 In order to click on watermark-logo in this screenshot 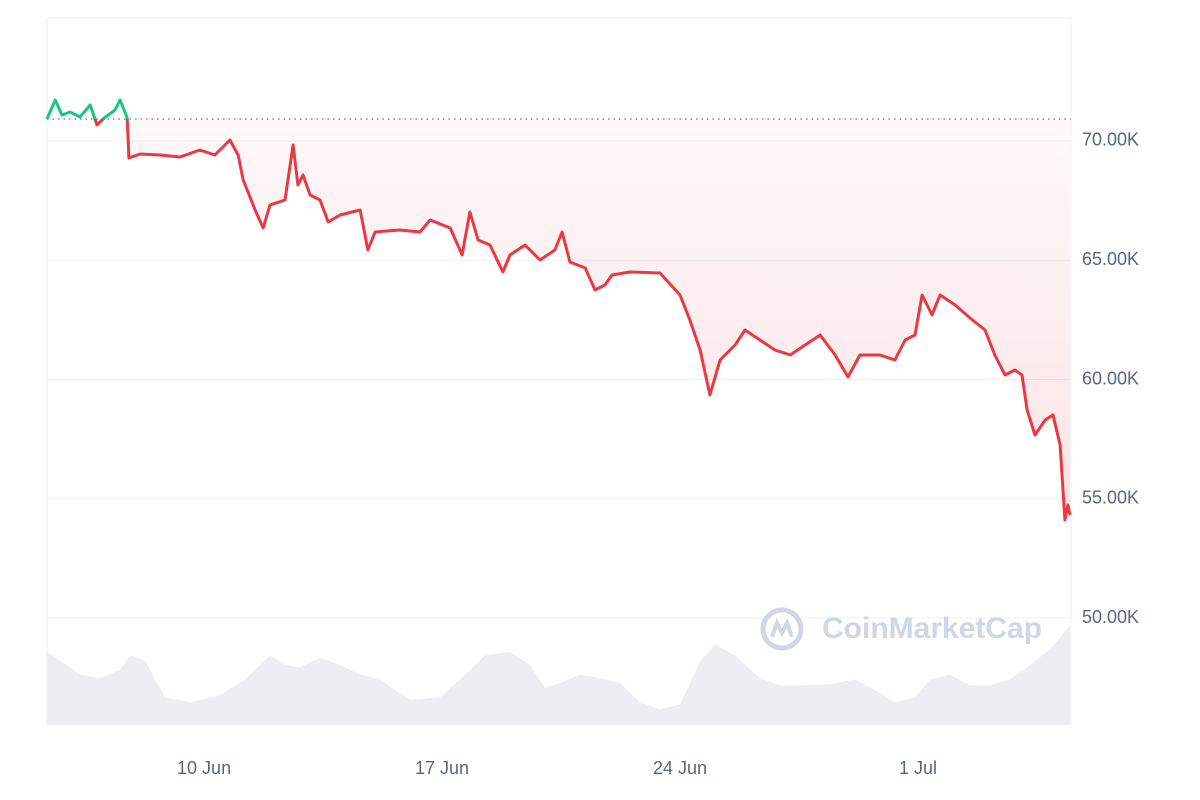, I will do `click(782, 629)`.